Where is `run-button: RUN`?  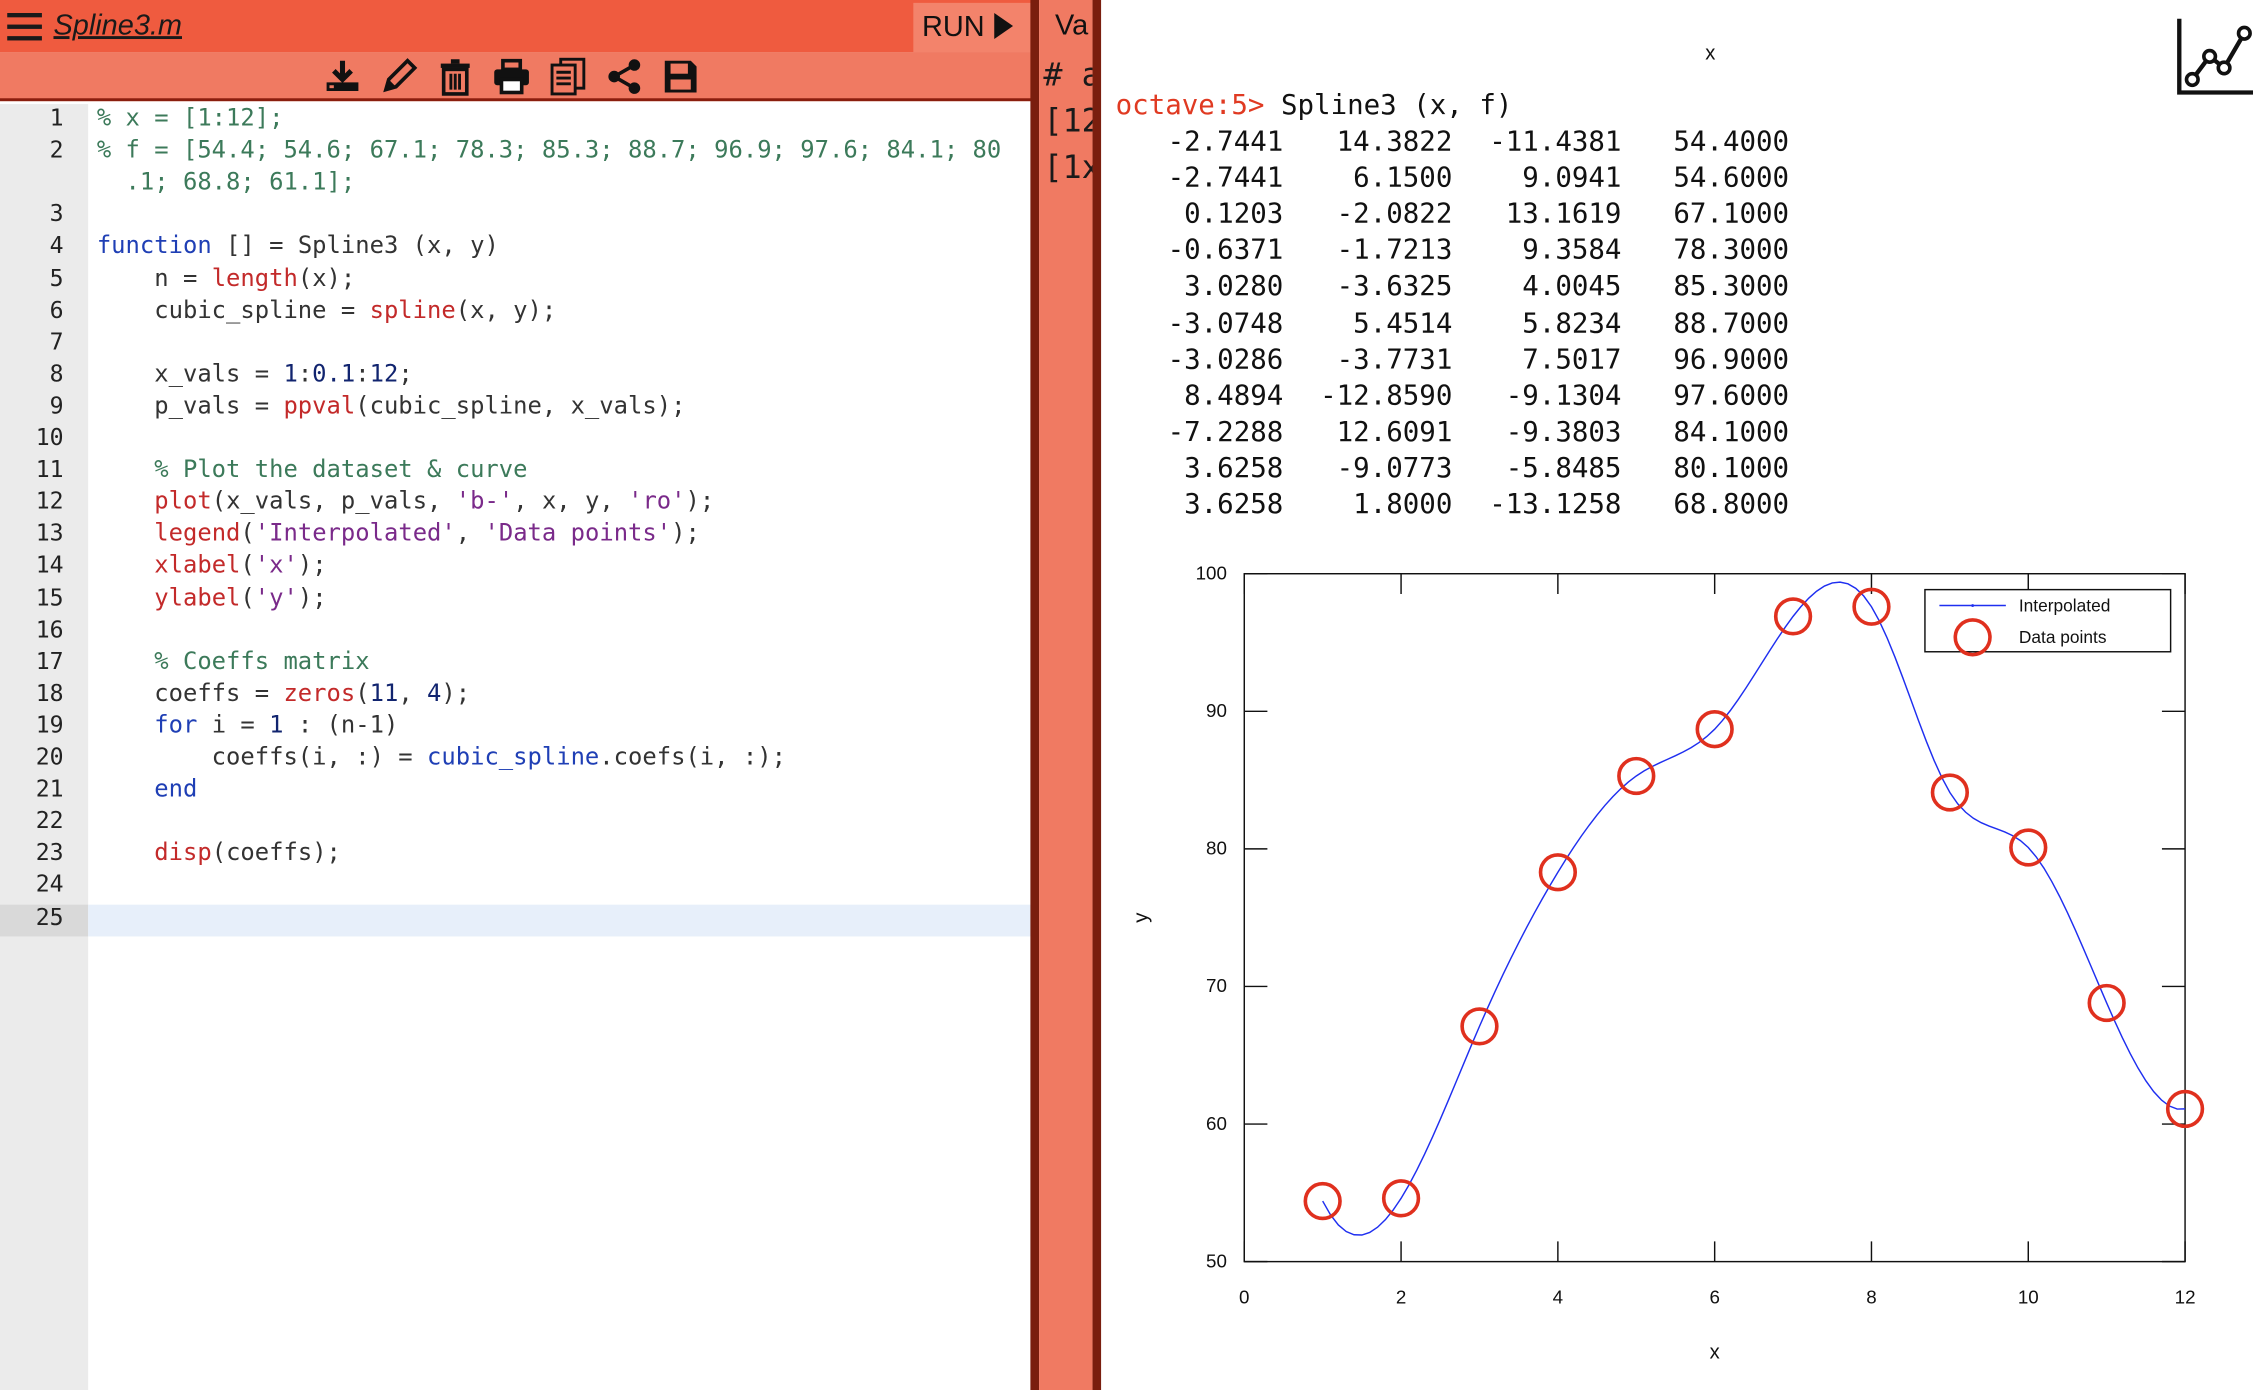
run-button: RUN is located at coordinates (972, 27).